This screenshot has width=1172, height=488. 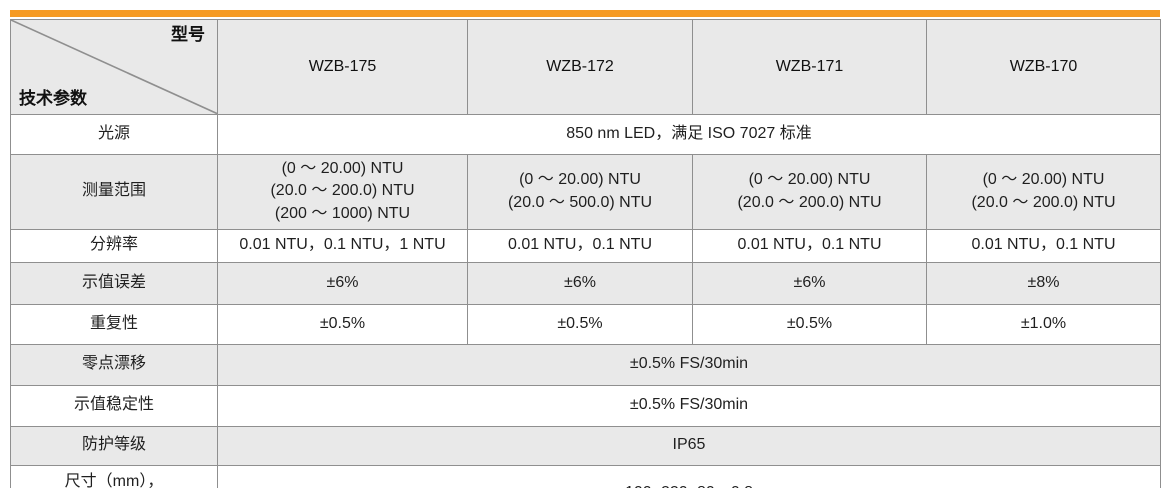 I want to click on table-row-dimensions-weight: 尺寸（mm）， 重量（kg） 100×220×80，0.8, so click(x=585, y=476).